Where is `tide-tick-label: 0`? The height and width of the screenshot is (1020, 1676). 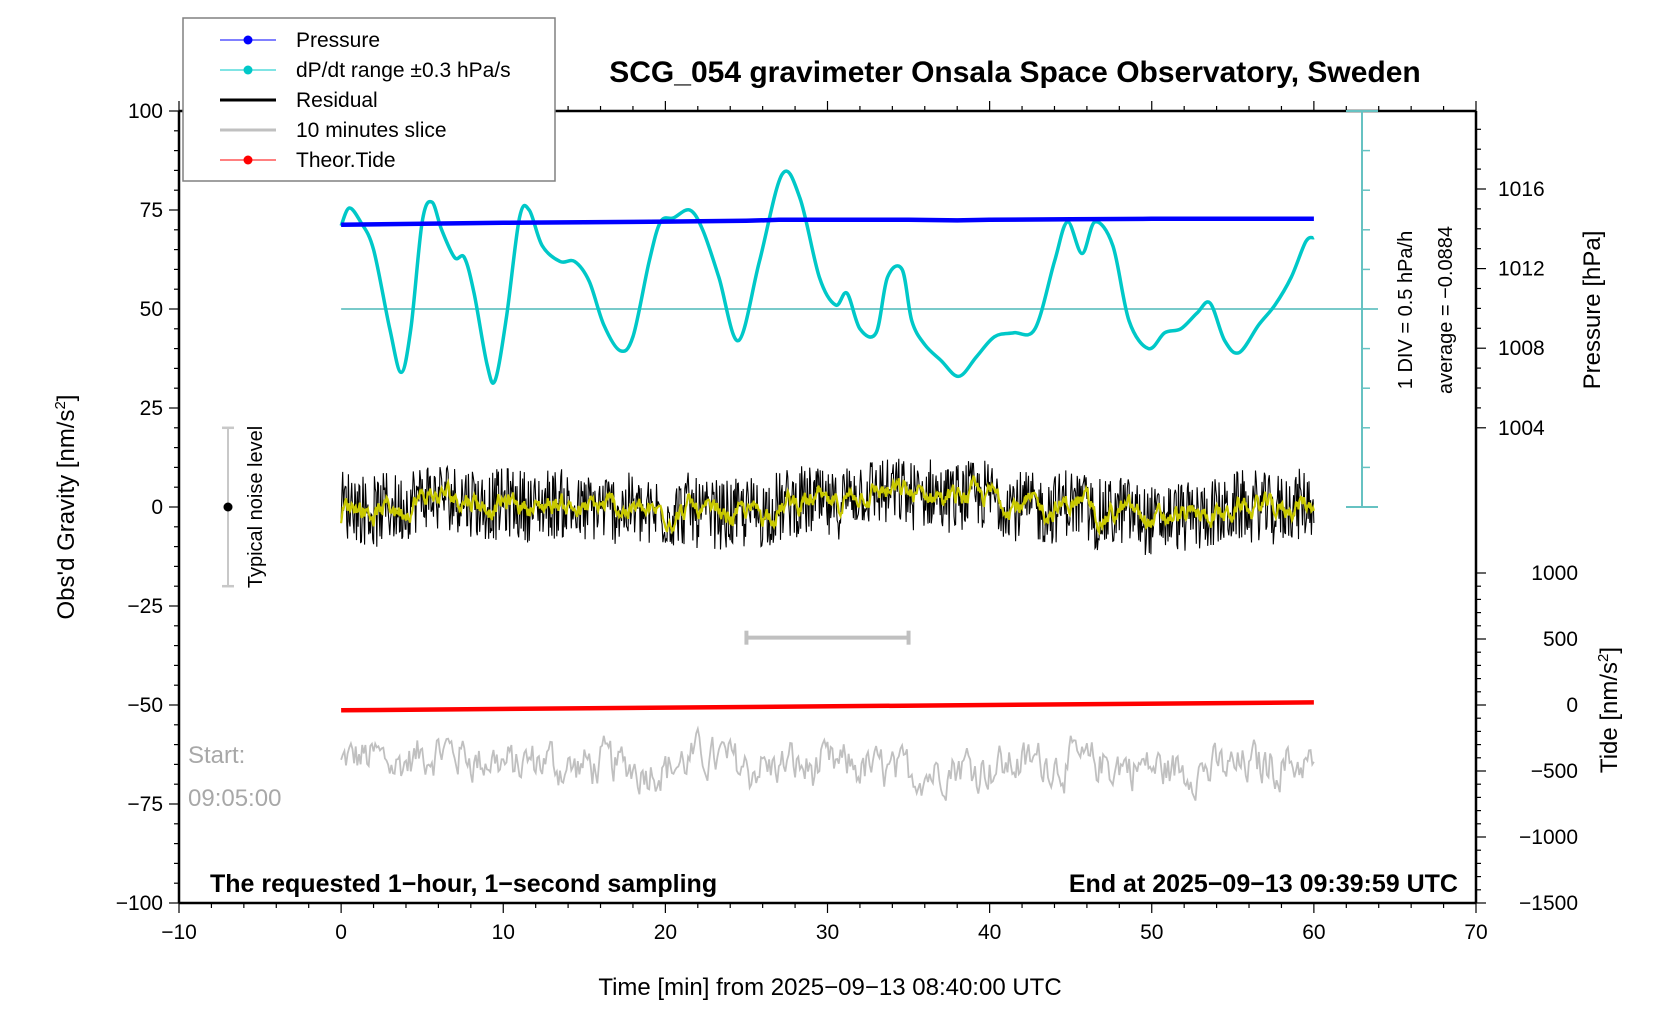
tide-tick-label: 0 is located at coordinates (1572, 705).